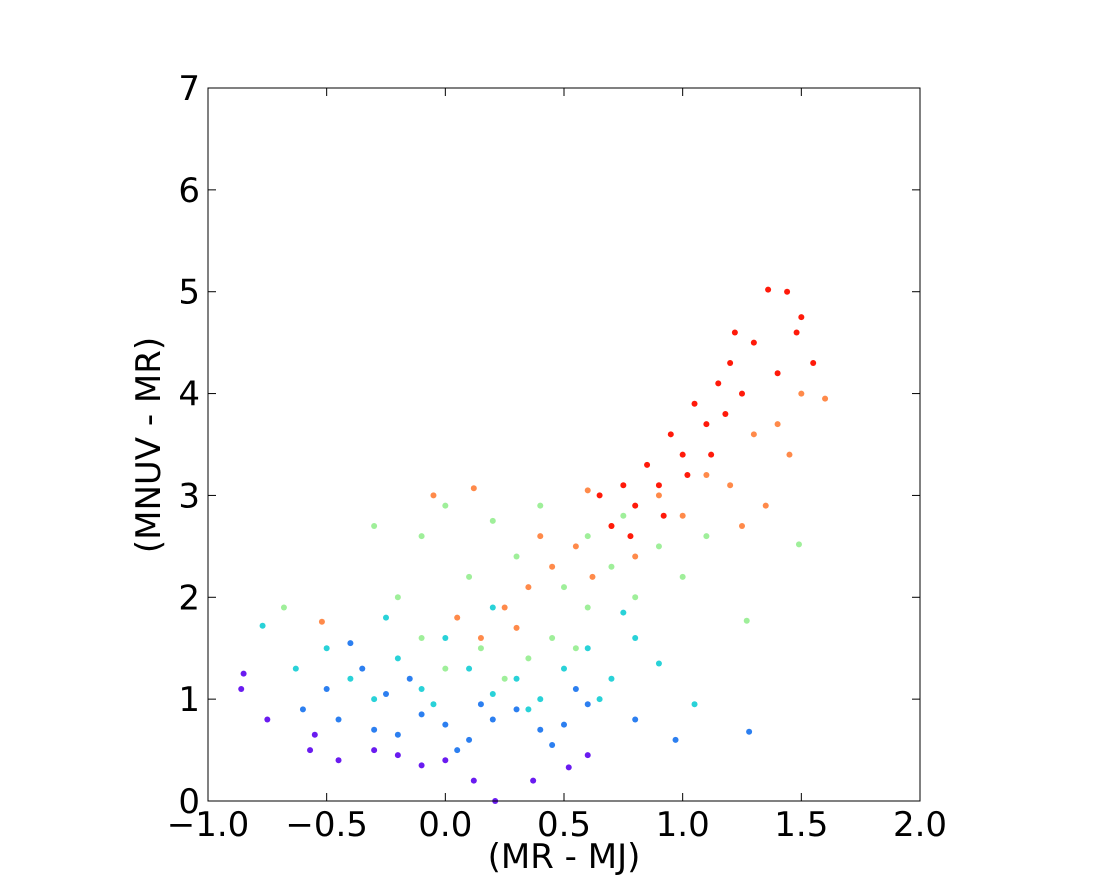 This screenshot has height=890, width=1100. Describe the element at coordinates (445, 825) in the screenshot. I see `x-tick-label: 0.0` at that location.